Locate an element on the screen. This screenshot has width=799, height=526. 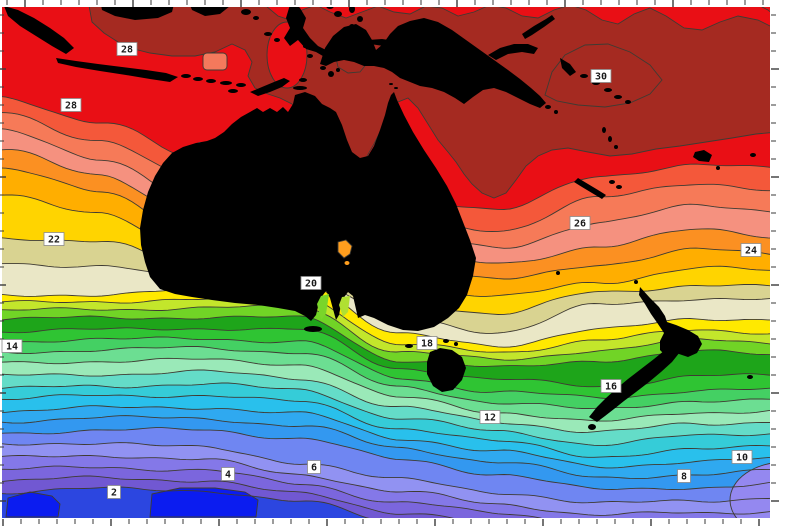
lake-eyre is located at coordinates (345, 249).